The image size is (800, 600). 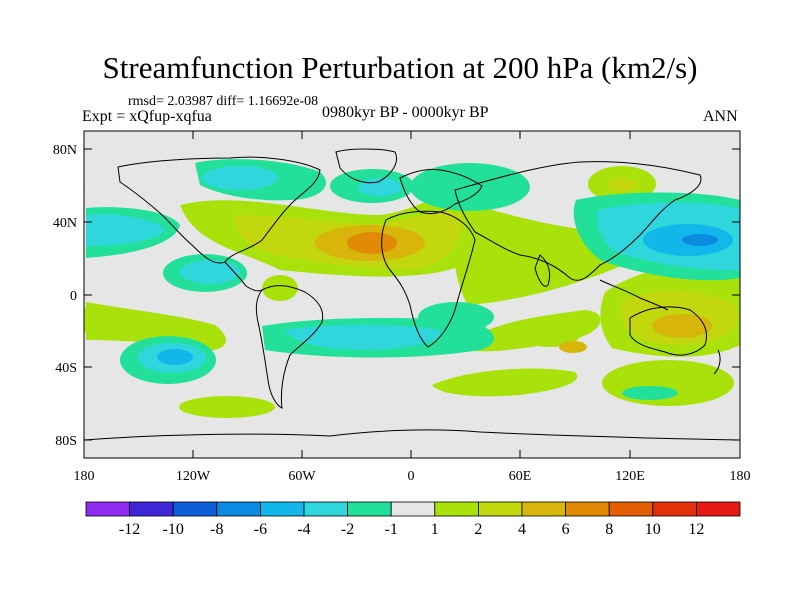 What do you see at coordinates (668, 383) in the screenshot?
I see `contour-s-indian-green` at bounding box center [668, 383].